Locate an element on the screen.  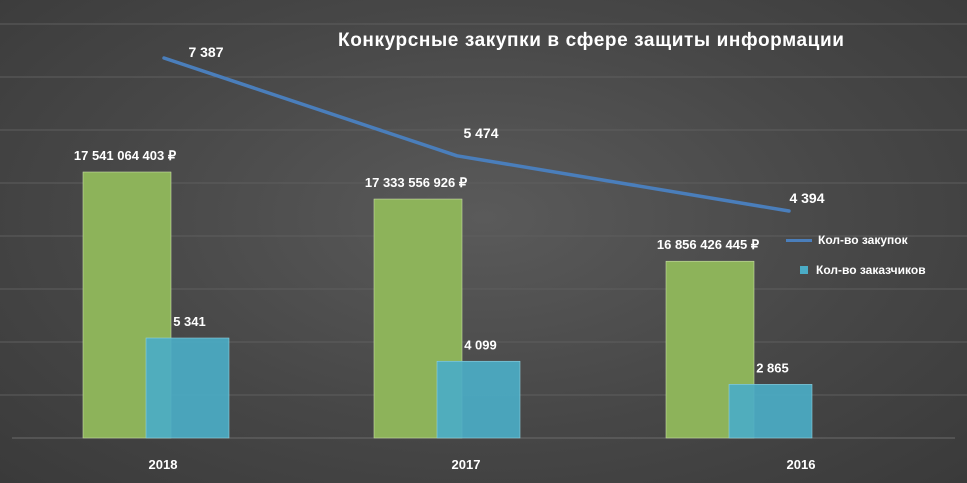
customers-bar-2018 is located at coordinates (187, 388).